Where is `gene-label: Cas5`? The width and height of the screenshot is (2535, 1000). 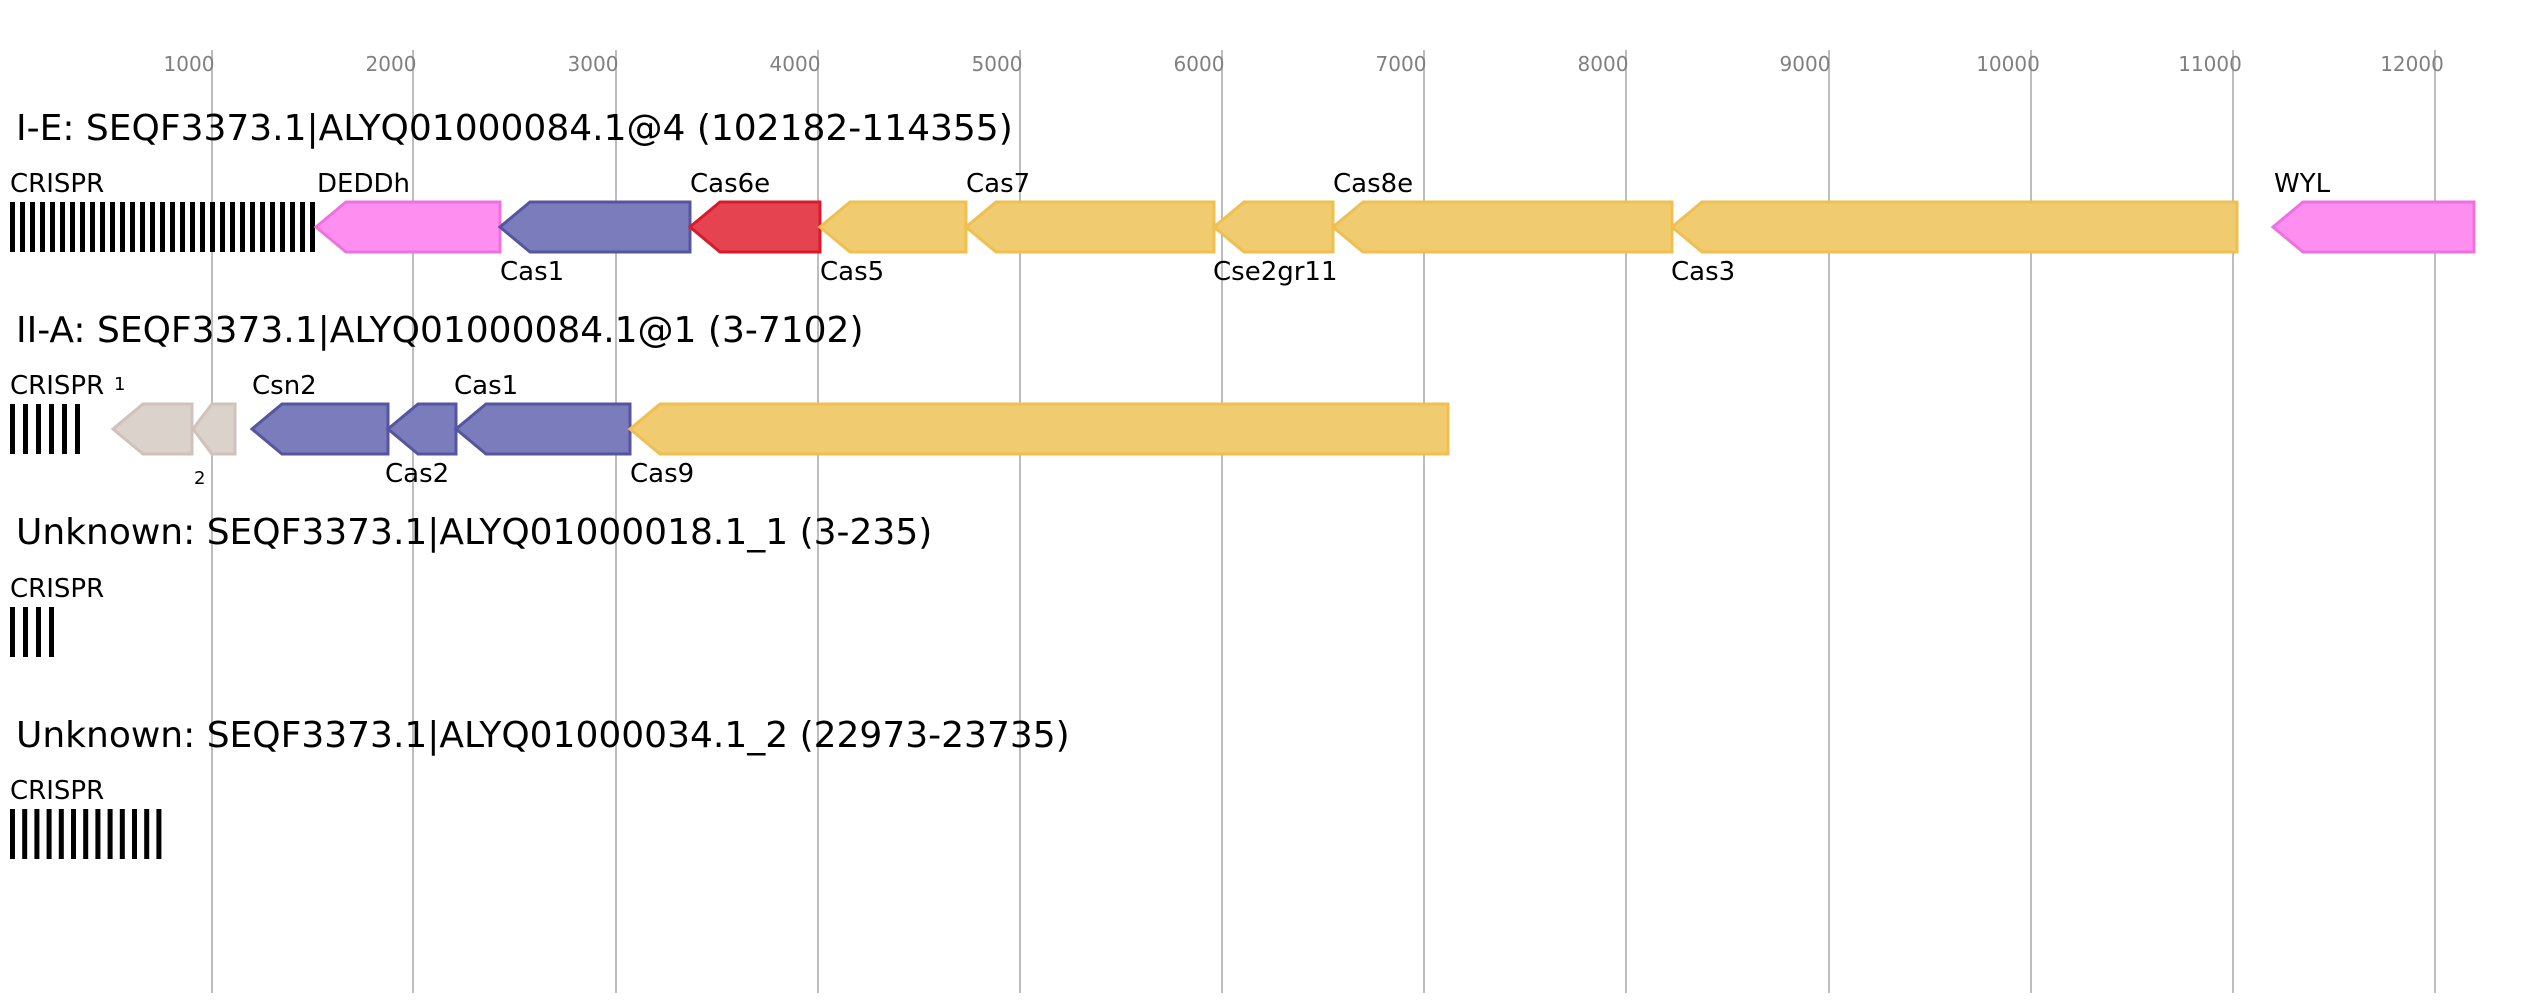 gene-label: Cas5 is located at coordinates (852, 272).